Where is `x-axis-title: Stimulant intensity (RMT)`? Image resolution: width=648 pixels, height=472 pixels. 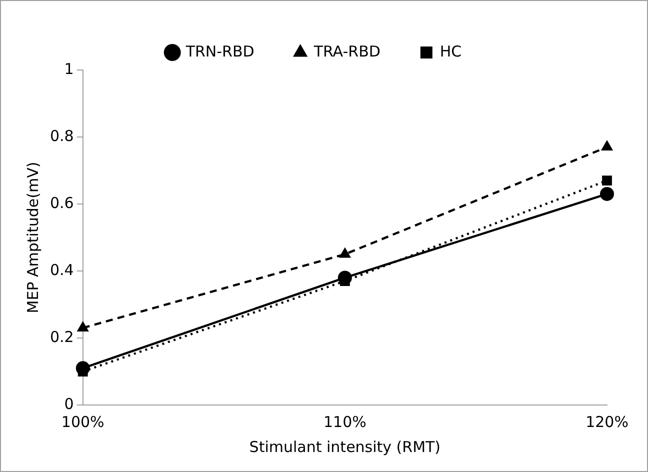
x-axis-title: Stimulant intensity (RMT) is located at coordinates (345, 447).